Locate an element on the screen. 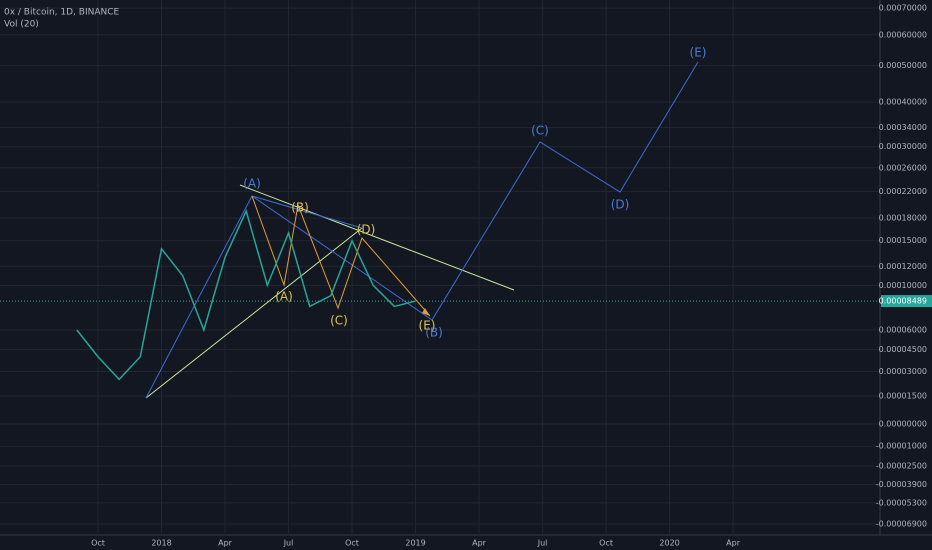 The height and width of the screenshot is (550, 932). y-tick-label: 0.00012000 is located at coordinates (903, 266).